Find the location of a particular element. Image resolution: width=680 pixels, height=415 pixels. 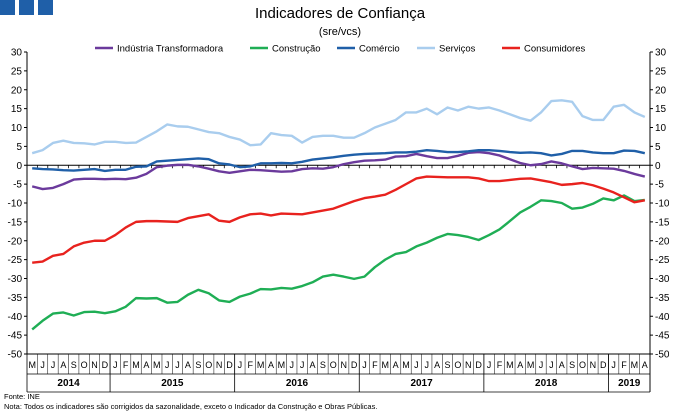

legend-label: Consumidores is located at coordinates (554, 49).